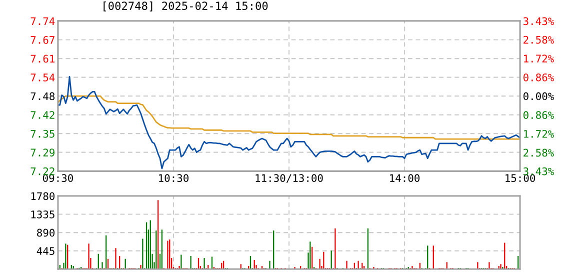  I want to click on y-tick-label: 890, so click(46, 232).